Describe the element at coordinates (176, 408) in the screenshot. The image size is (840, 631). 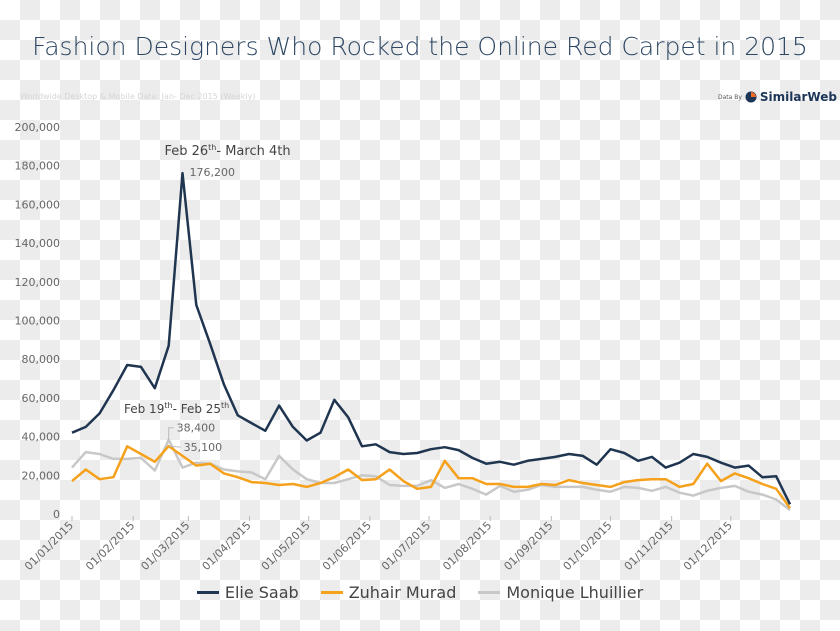
I see `annotation-second-date: Feb 19th- Feb 25th` at that location.